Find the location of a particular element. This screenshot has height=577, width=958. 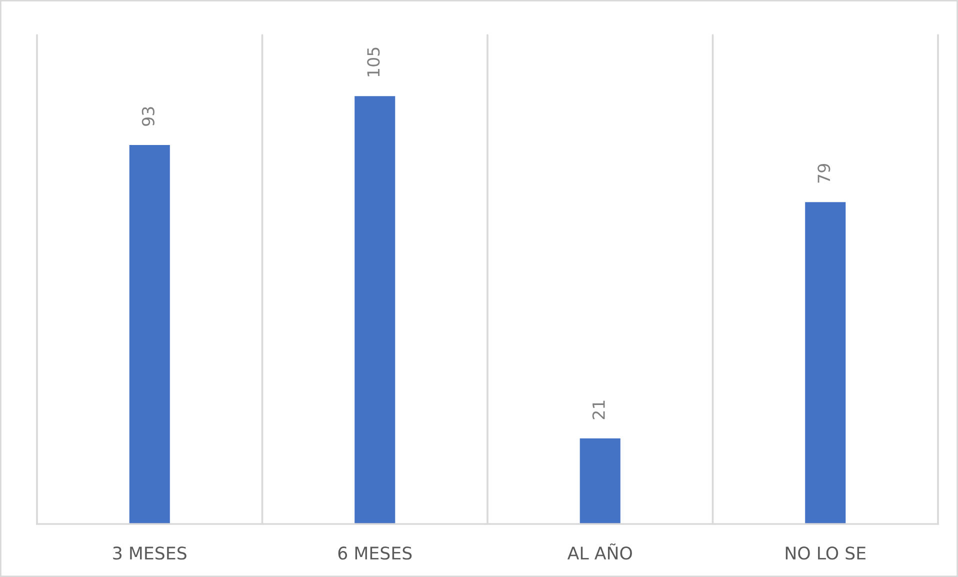

x-tick-label: AL AÑO is located at coordinates (599, 551).